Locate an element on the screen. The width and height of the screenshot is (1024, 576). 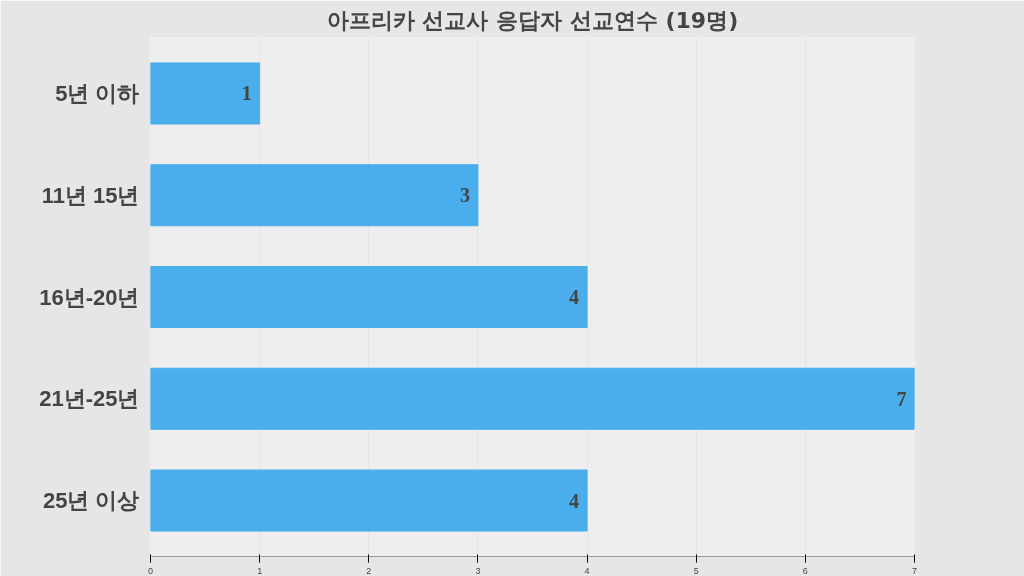
x-tick-label: 7 is located at coordinates (915, 570).